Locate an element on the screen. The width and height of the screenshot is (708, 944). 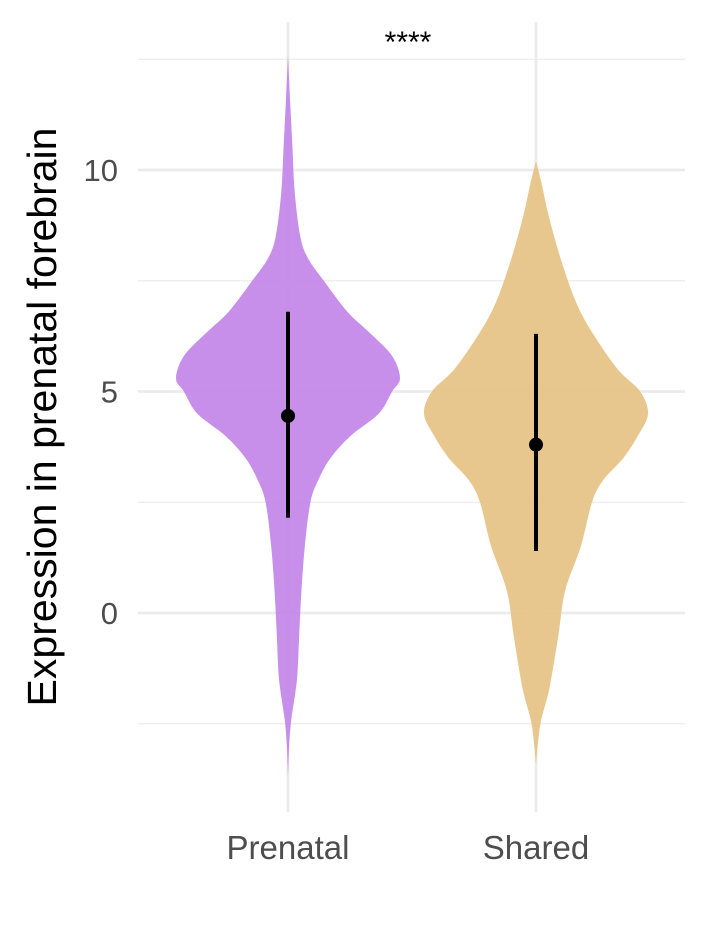
mean-point-prenatal is located at coordinates (288, 415).